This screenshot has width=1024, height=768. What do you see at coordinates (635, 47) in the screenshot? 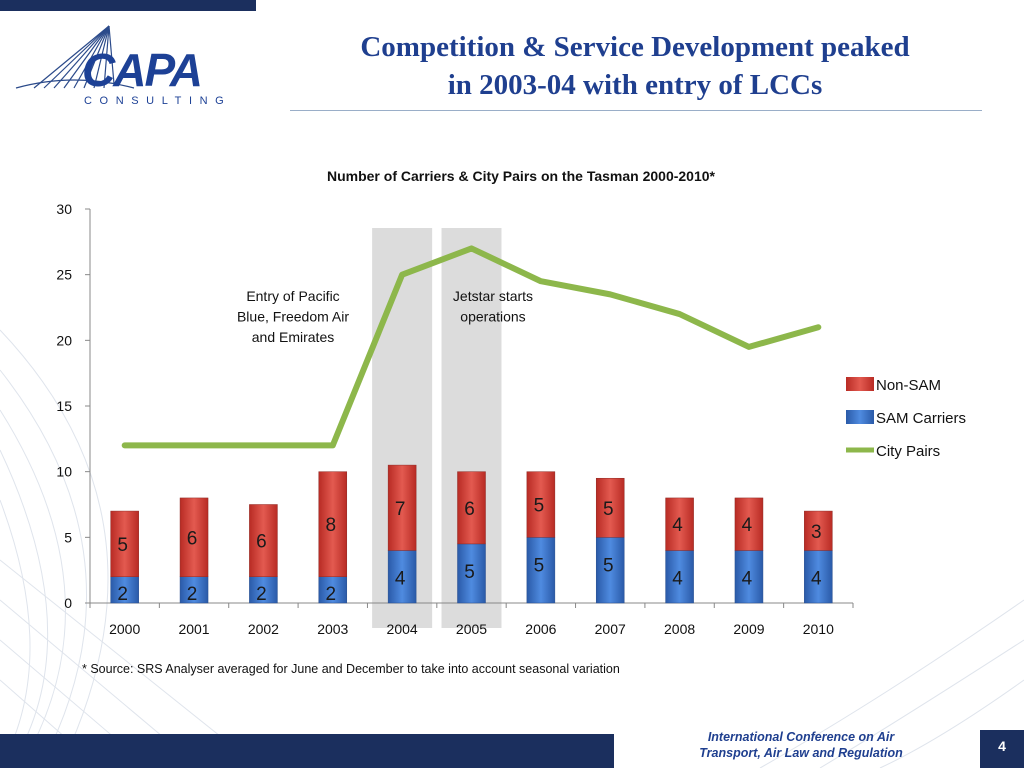
I see `slide-title-line1: Competition & Service Development peaked` at bounding box center [635, 47].